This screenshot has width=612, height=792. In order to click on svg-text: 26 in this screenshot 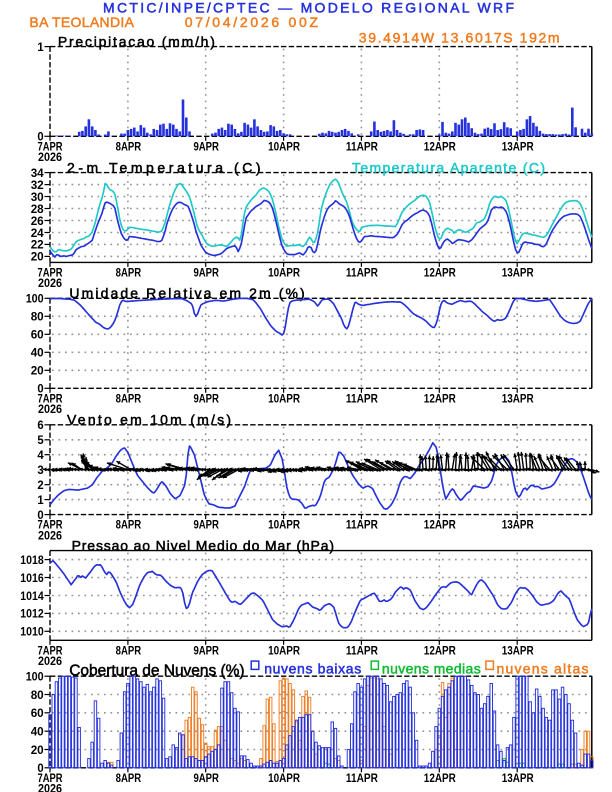, I will do `click(37, 221)`.